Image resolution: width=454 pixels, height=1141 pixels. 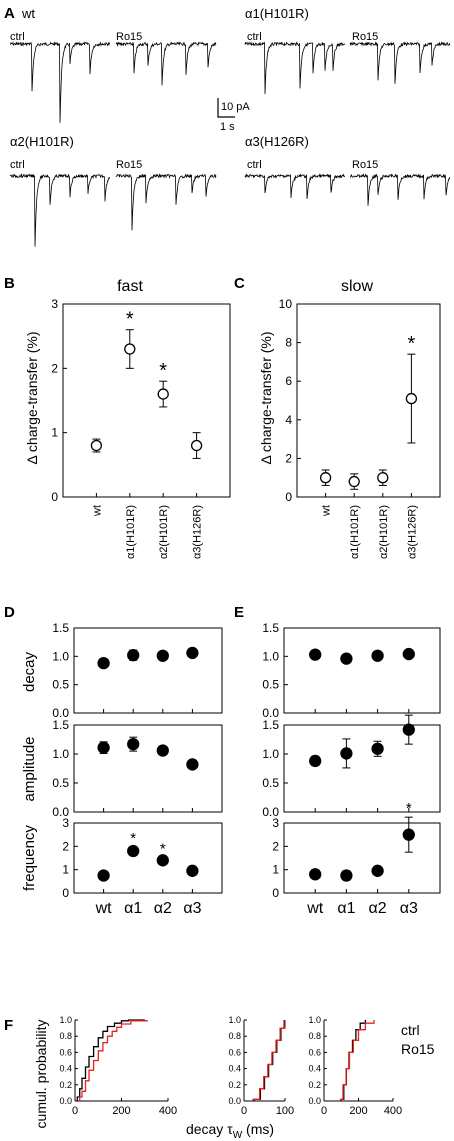 What do you see at coordinates (9, 283) in the screenshot?
I see `panel-b-label: B` at bounding box center [9, 283].